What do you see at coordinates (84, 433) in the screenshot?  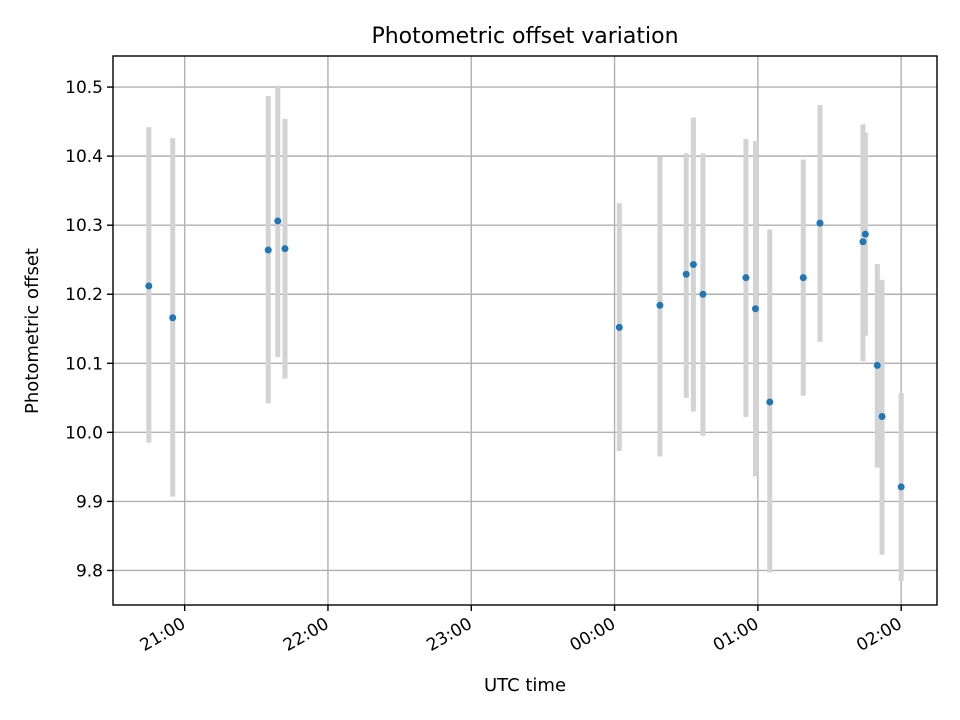 I see `y-tick-label: 10.0` at bounding box center [84, 433].